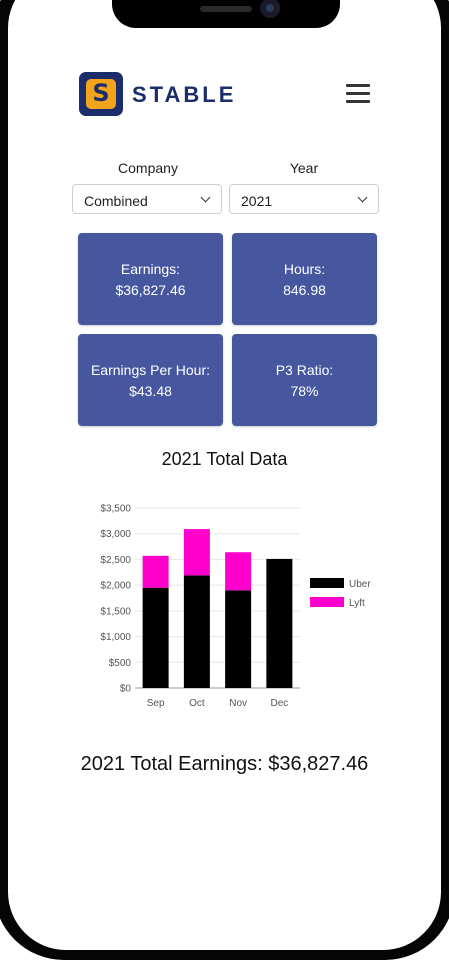 Image resolution: width=449 pixels, height=960 pixels. Describe the element at coordinates (196, 552) in the screenshot. I see `bar-lyft-oct` at that location.